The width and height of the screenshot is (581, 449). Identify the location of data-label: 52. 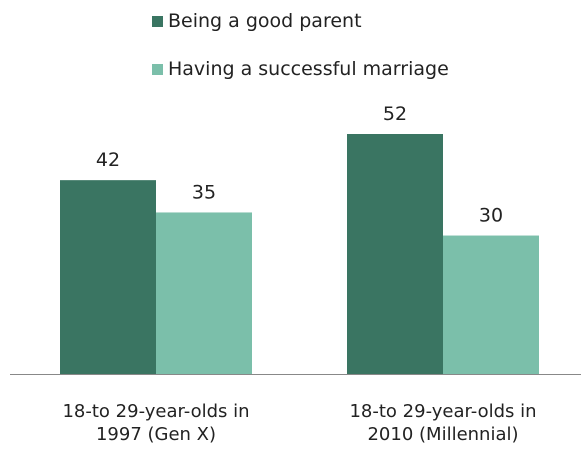
(395, 114).